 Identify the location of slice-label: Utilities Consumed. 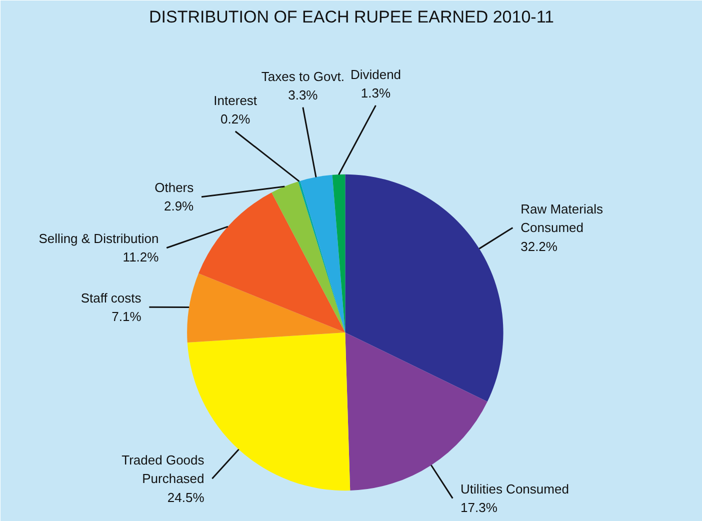
(514, 488).